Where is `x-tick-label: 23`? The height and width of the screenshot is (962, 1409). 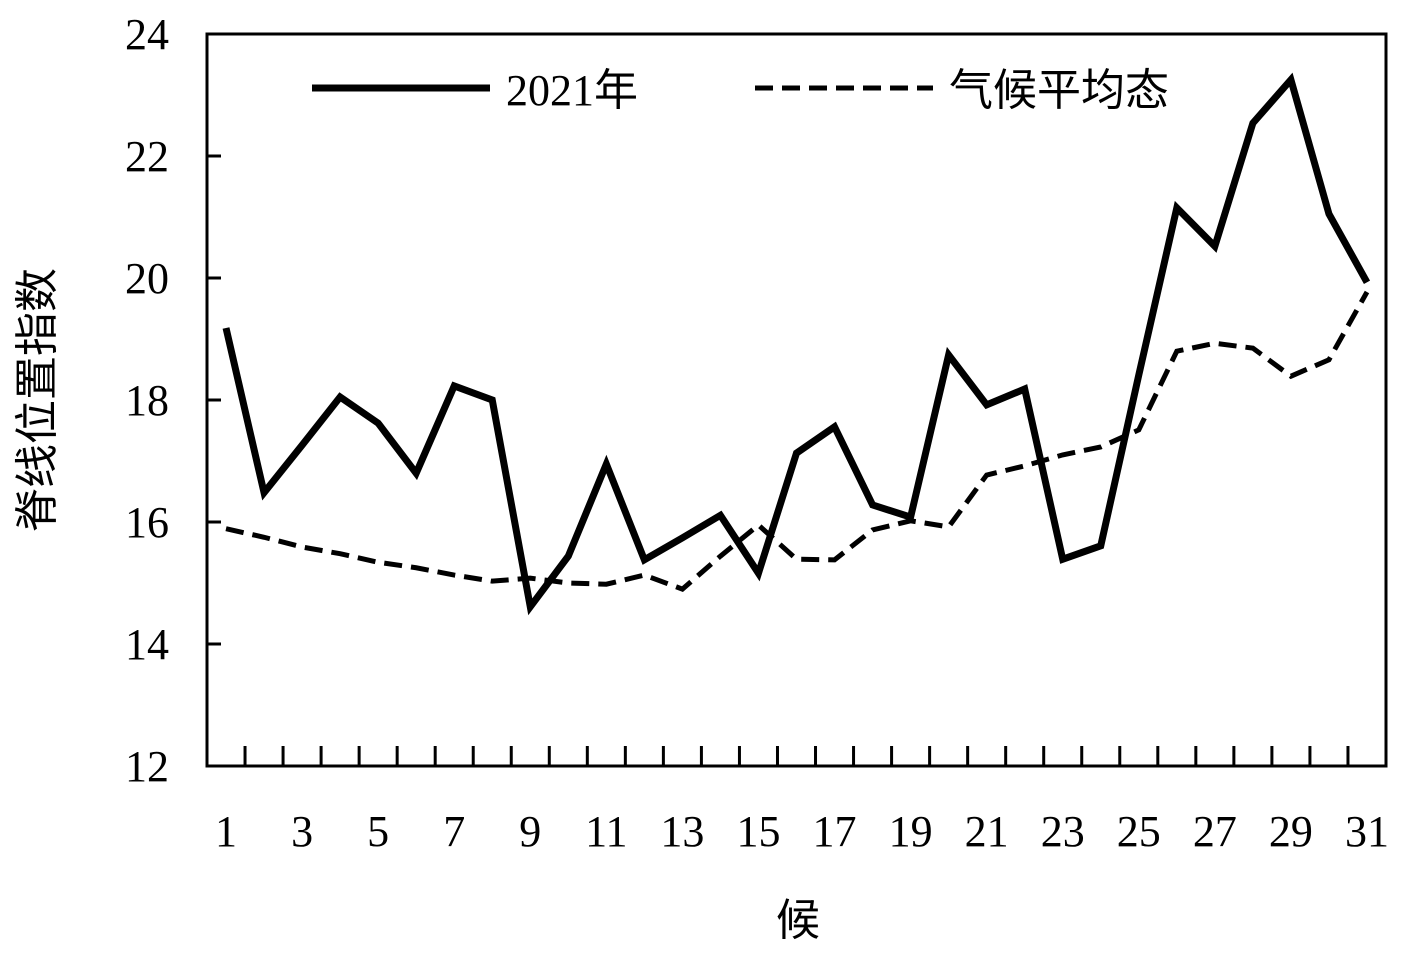 x-tick-label: 23 is located at coordinates (1063, 831).